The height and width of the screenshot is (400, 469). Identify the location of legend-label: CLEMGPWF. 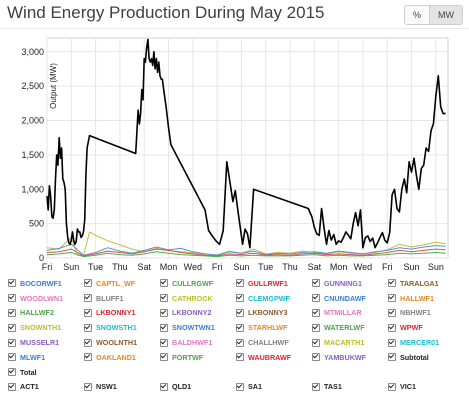
(269, 298).